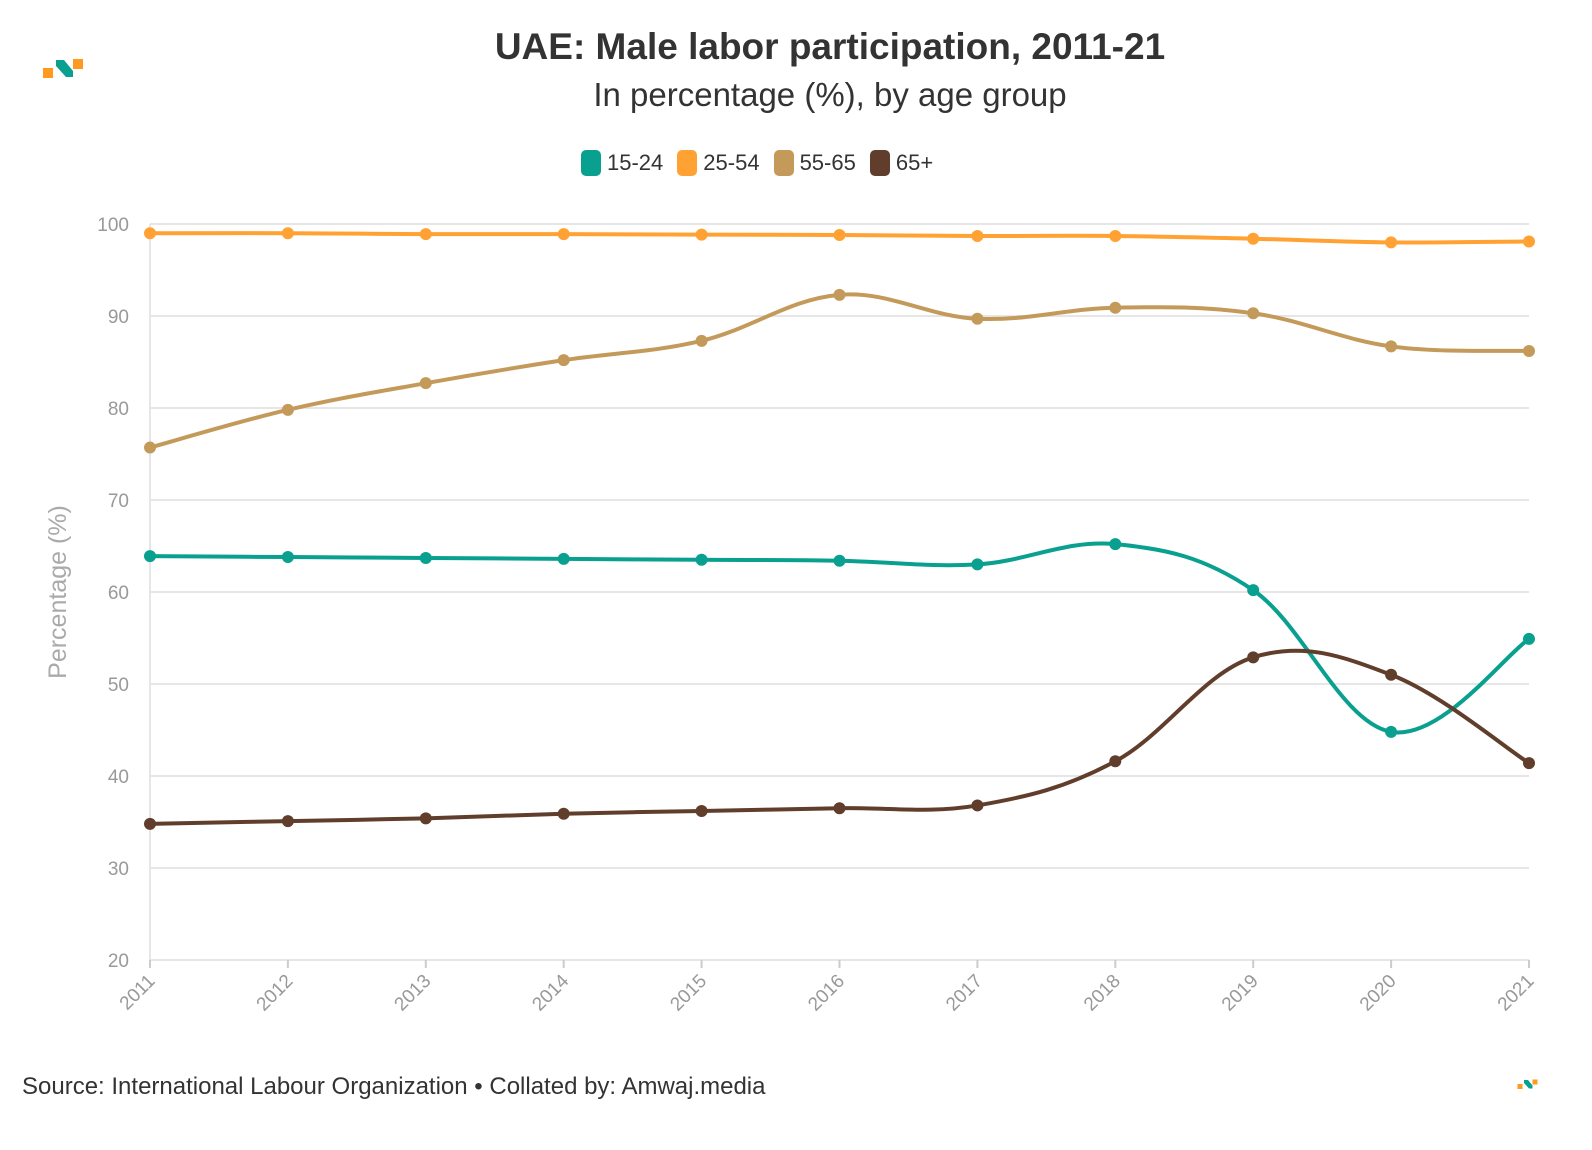 This screenshot has height=1150, width=1592. What do you see at coordinates (413, 993) in the screenshot?
I see `x-tick-label: 2013` at bounding box center [413, 993].